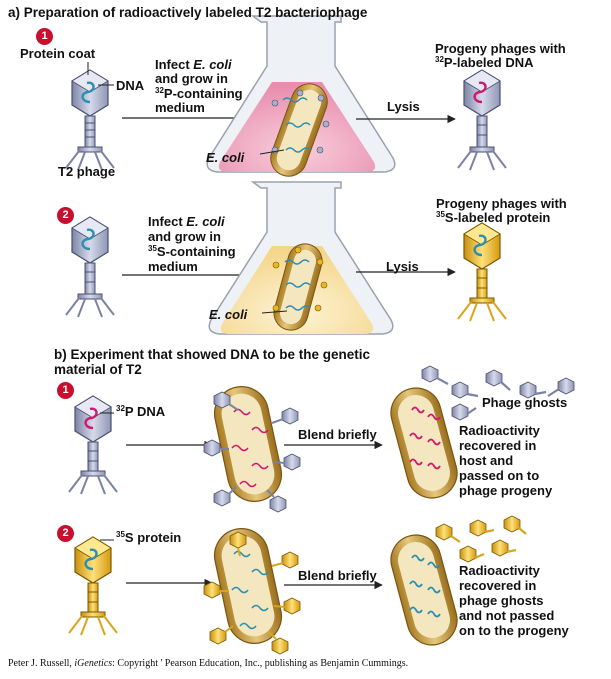 Image resolution: width=611 pixels, height=679 pixels. What do you see at coordinates (507, 615) in the screenshot?
I see `result-b2-line4: and not passed` at bounding box center [507, 615].